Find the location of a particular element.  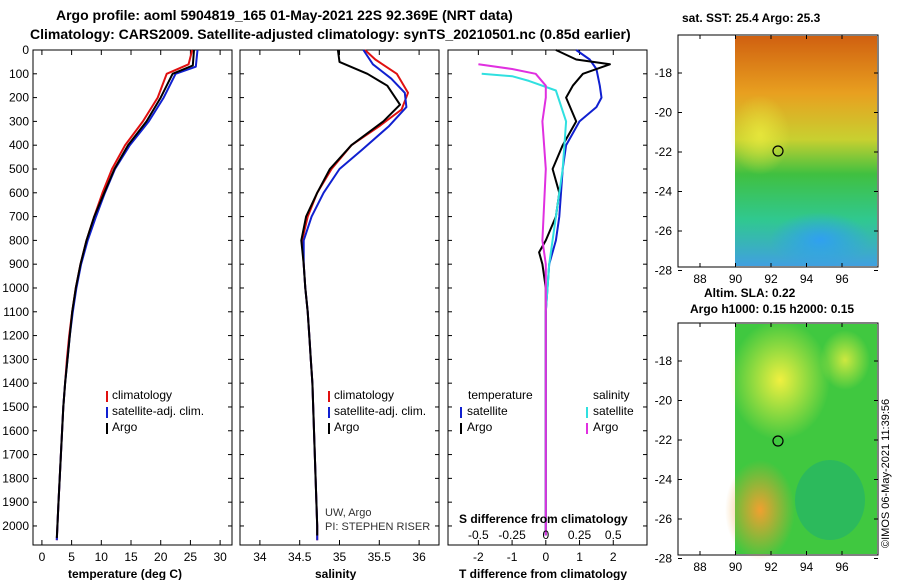

legend-heading-salinity: salinity is located at coordinates (611, 395).